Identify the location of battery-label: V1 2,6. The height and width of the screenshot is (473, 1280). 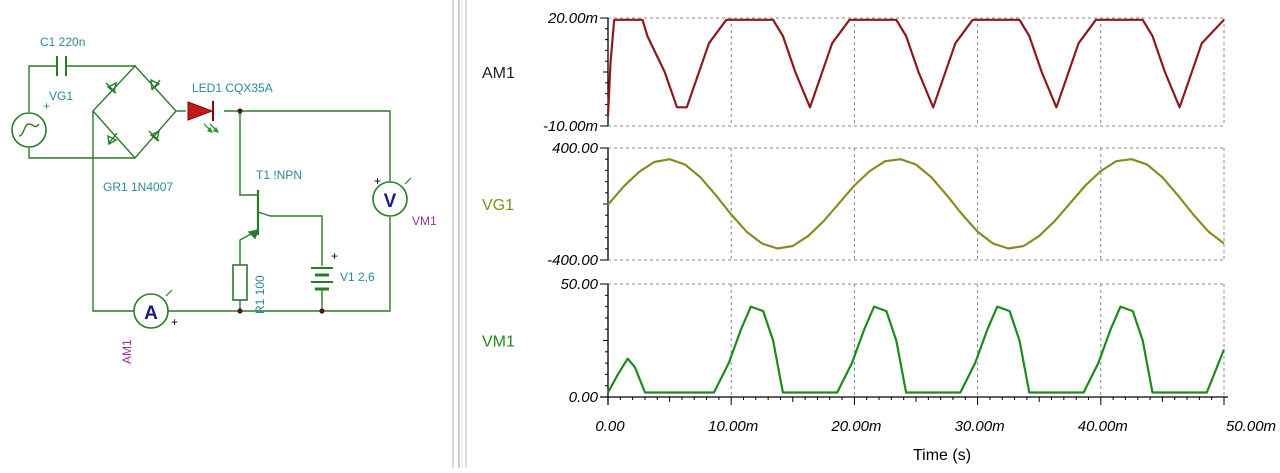
(357, 277).